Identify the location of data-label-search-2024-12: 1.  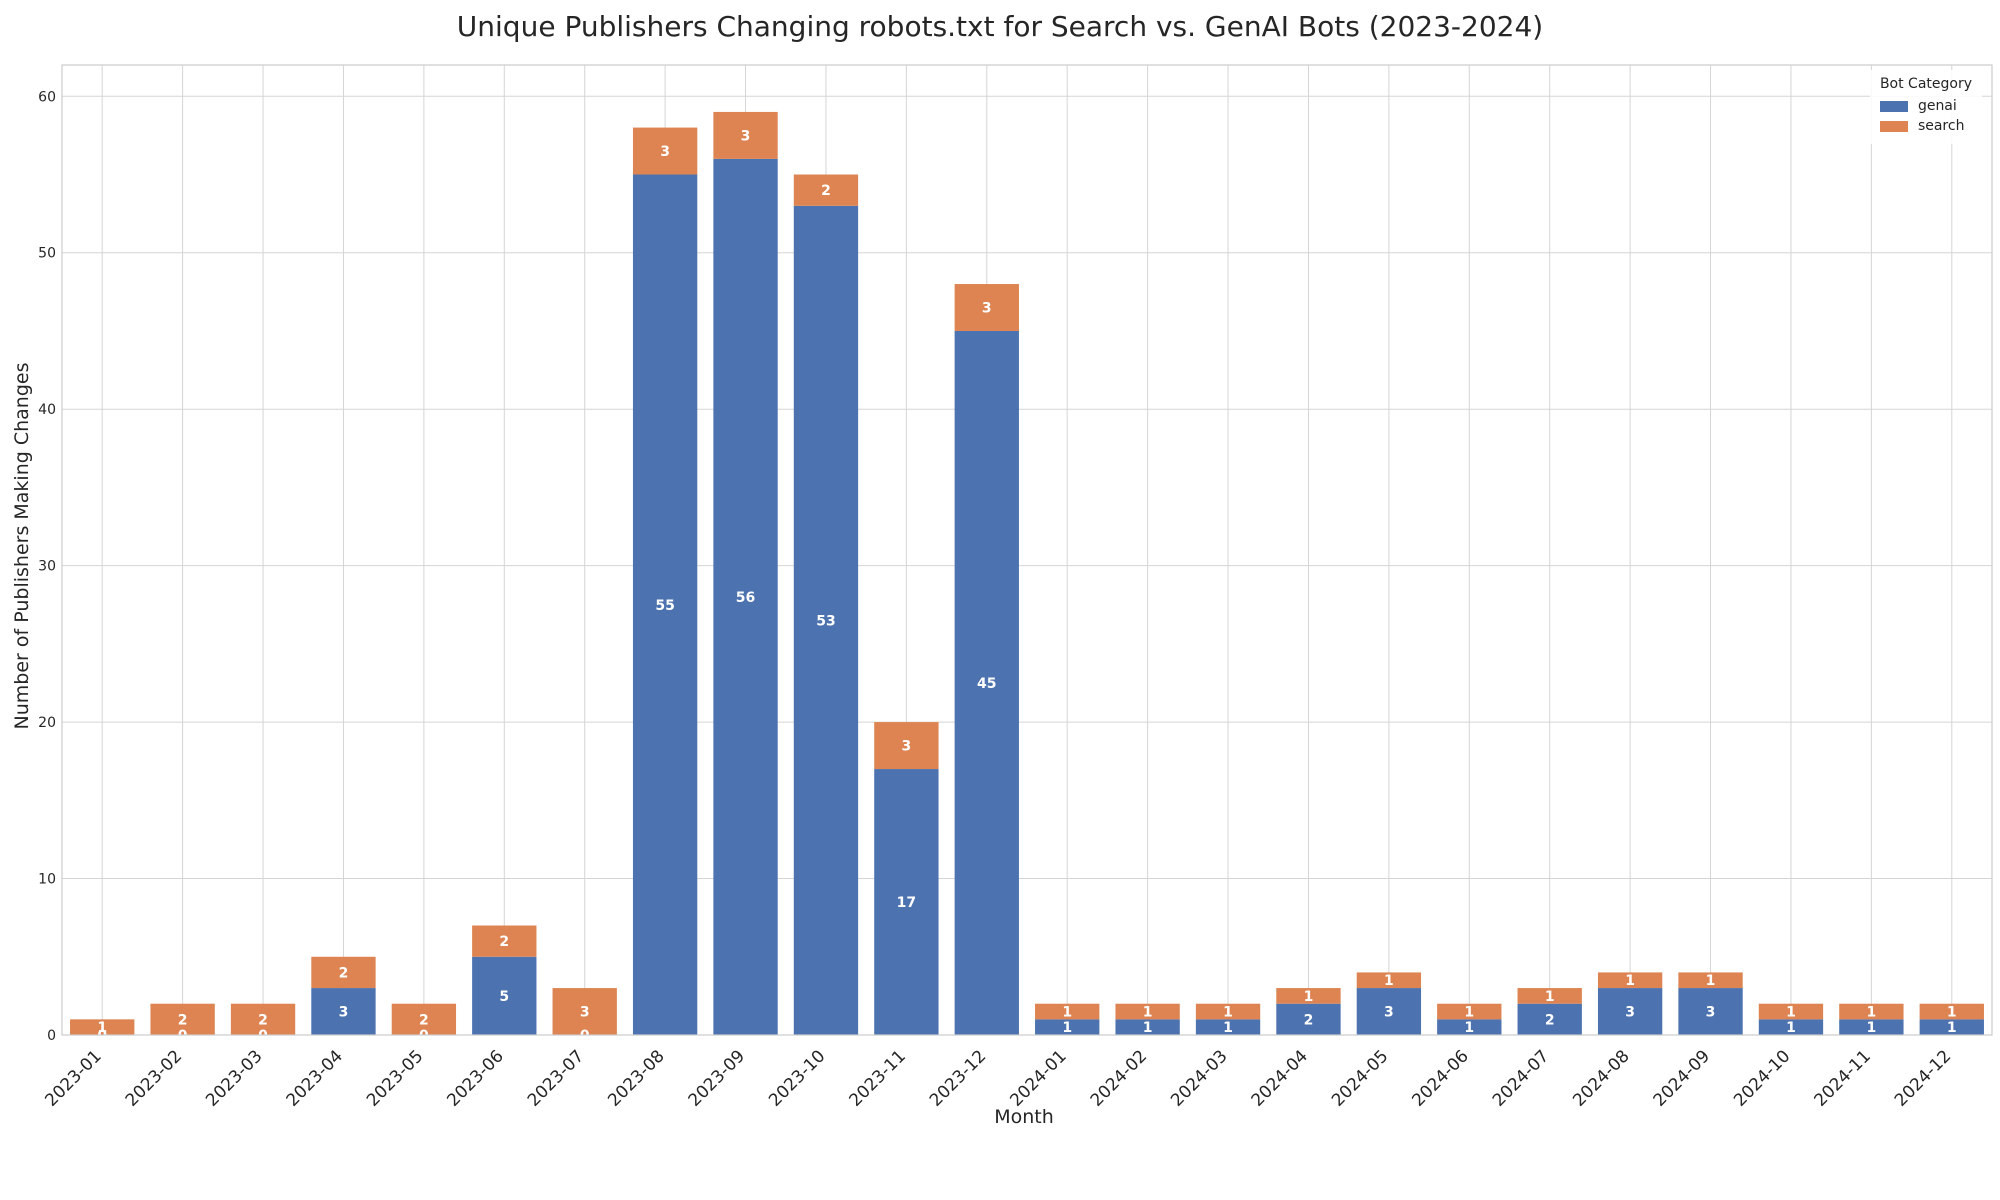
(1952, 1013).